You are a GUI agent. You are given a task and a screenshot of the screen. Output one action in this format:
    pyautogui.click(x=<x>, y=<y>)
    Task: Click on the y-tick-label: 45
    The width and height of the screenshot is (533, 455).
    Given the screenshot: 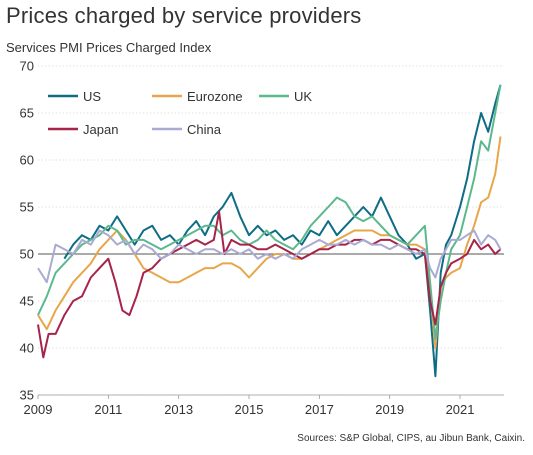 What is the action you would take?
    pyautogui.click(x=27, y=301)
    